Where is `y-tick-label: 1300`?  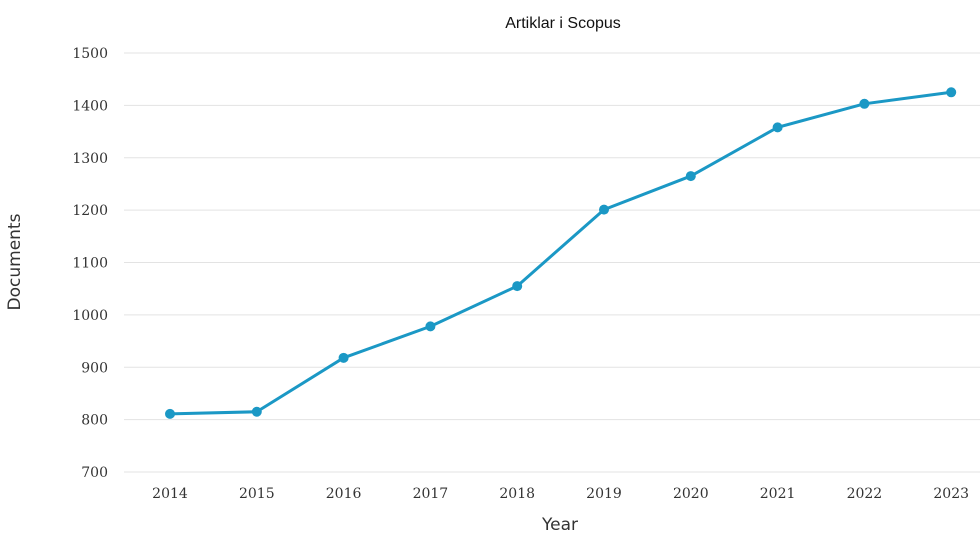 y-tick-label: 1300 is located at coordinates (90, 159).